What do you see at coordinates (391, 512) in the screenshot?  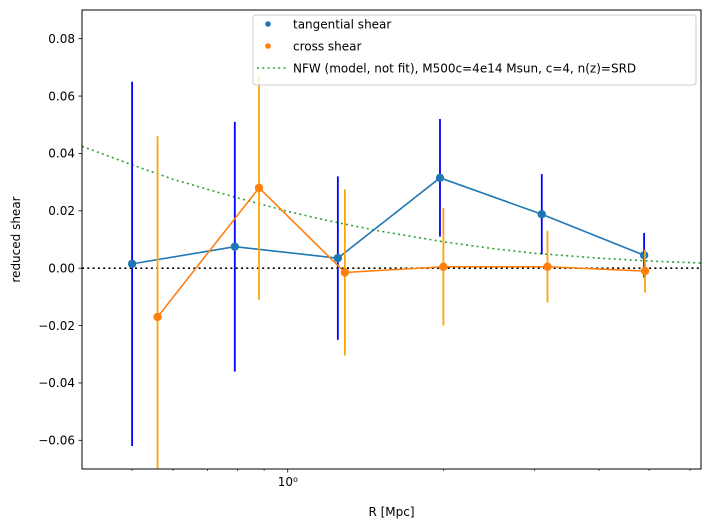 I see `x-axis-label: R [Mpc]` at bounding box center [391, 512].